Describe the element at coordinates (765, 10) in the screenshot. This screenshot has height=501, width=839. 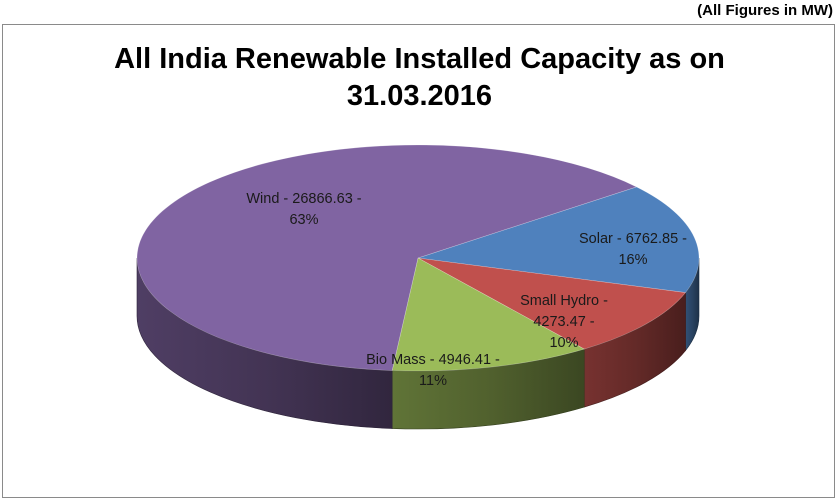
I see `units-note: (All Figures in MW)` at that location.